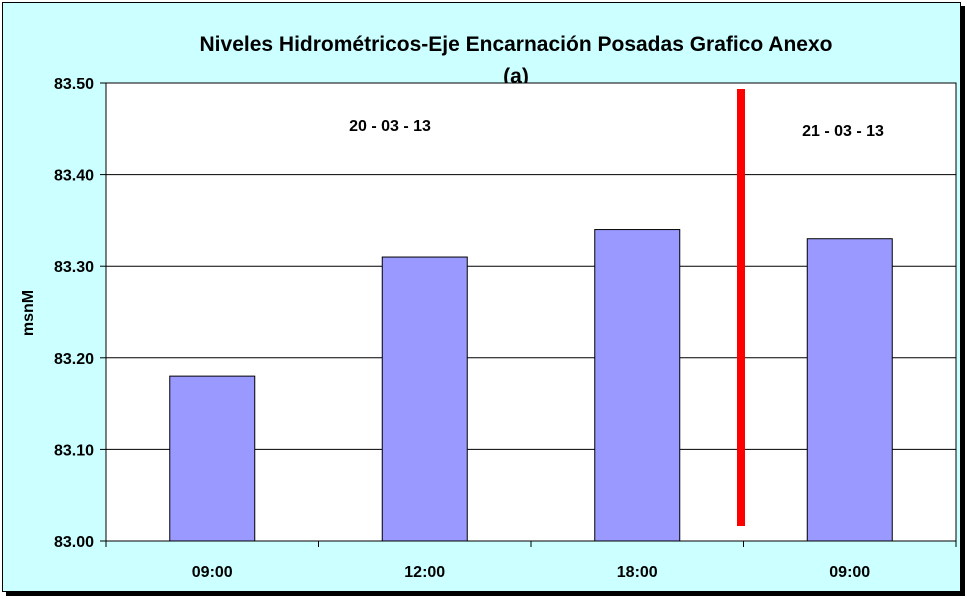 Image resolution: width=967 pixels, height=599 pixels. I want to click on date-annotation-day1: 20 - 03 - 13, so click(390, 126).